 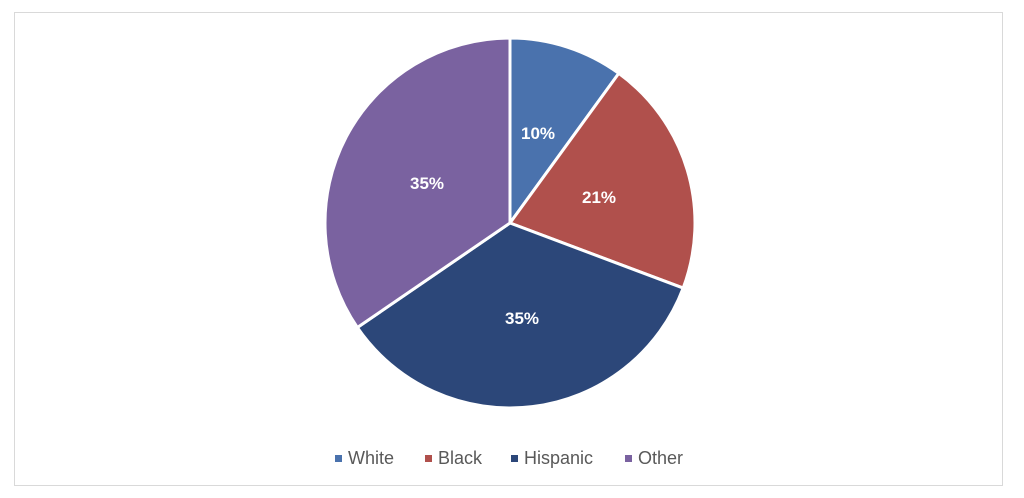 I want to click on legend-item-black: Black, so click(x=453, y=458).